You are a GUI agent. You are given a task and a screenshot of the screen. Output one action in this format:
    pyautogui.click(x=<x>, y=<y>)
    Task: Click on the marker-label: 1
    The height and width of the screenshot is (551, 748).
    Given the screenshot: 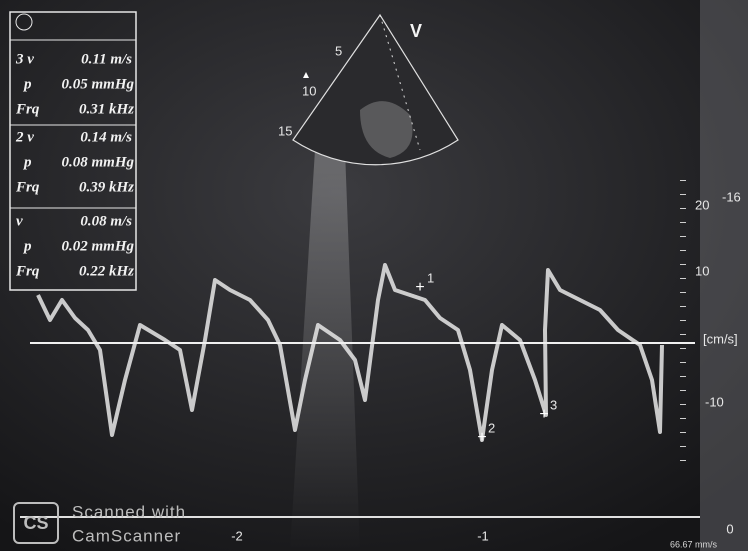 What is the action you would take?
    pyautogui.click(x=430, y=277)
    